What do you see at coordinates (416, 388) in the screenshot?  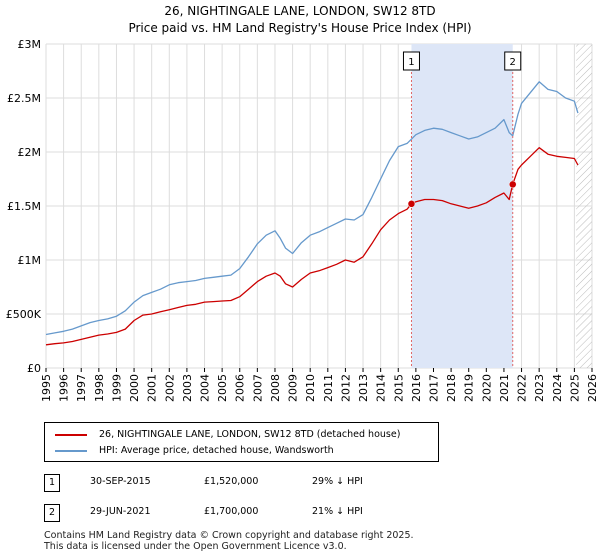 I see `x-tick-label: 2016` at bounding box center [416, 388].